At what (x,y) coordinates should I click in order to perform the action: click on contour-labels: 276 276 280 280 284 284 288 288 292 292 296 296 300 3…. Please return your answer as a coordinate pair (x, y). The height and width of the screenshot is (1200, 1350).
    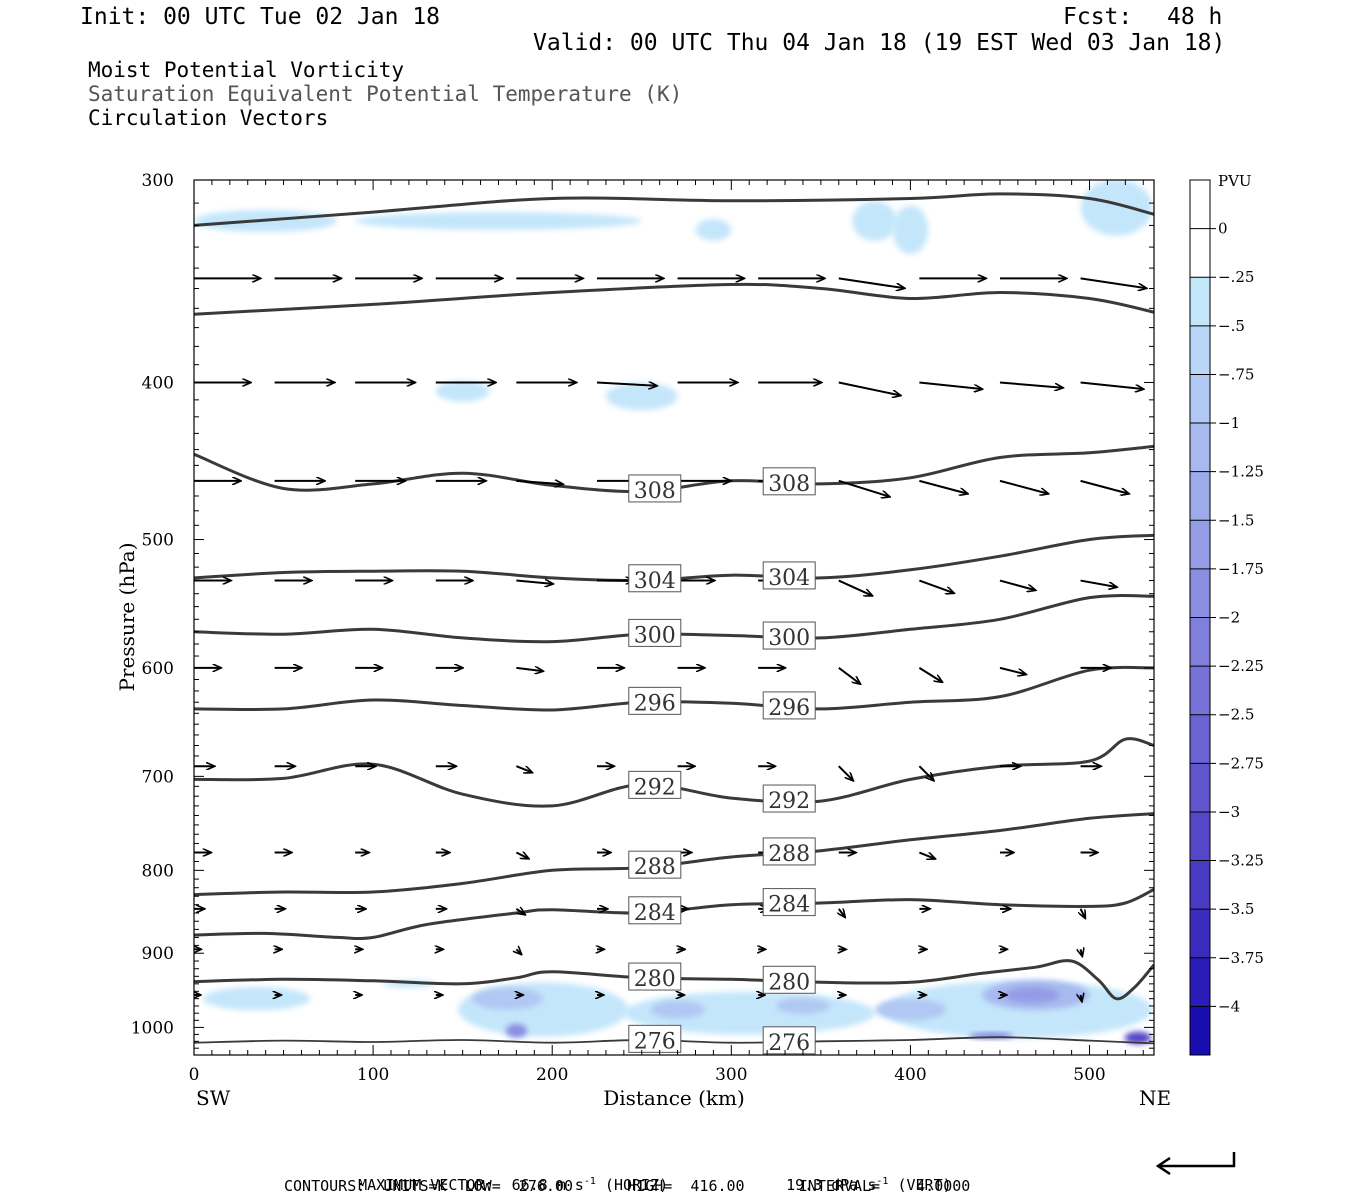
    Looking at the image, I should click on (722, 761).